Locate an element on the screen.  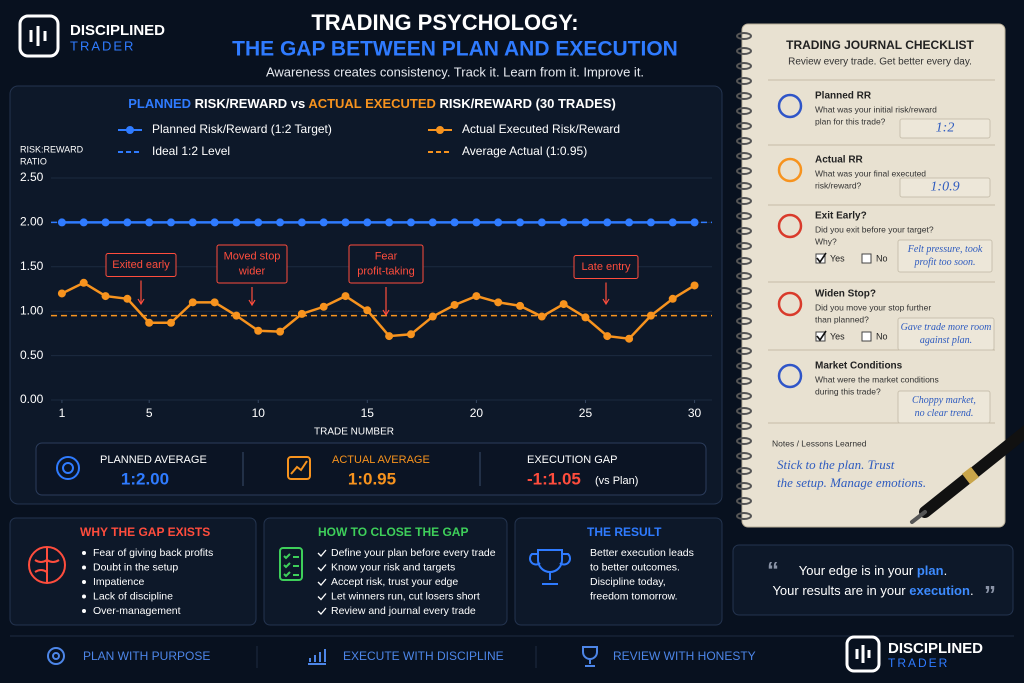
page-title-2: THE GAP BETWEEN PLAN AND EXECUTION is located at coordinates (455, 49).